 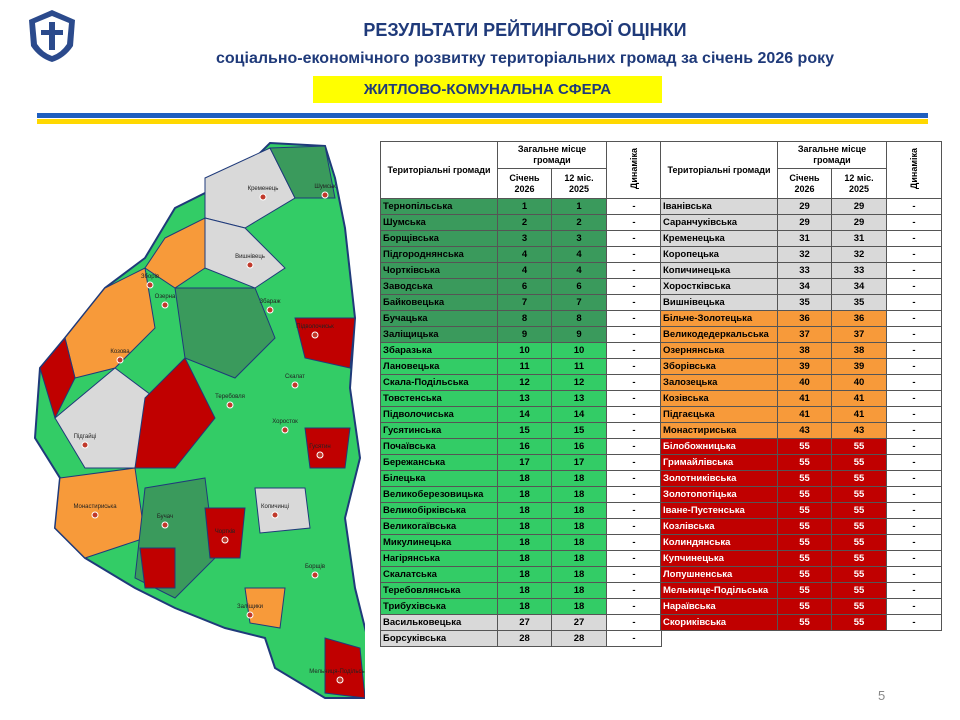 What do you see at coordinates (801, 286) in the screenshot?
I see `table-row: Хоростківська 34 34-` at bounding box center [801, 286].